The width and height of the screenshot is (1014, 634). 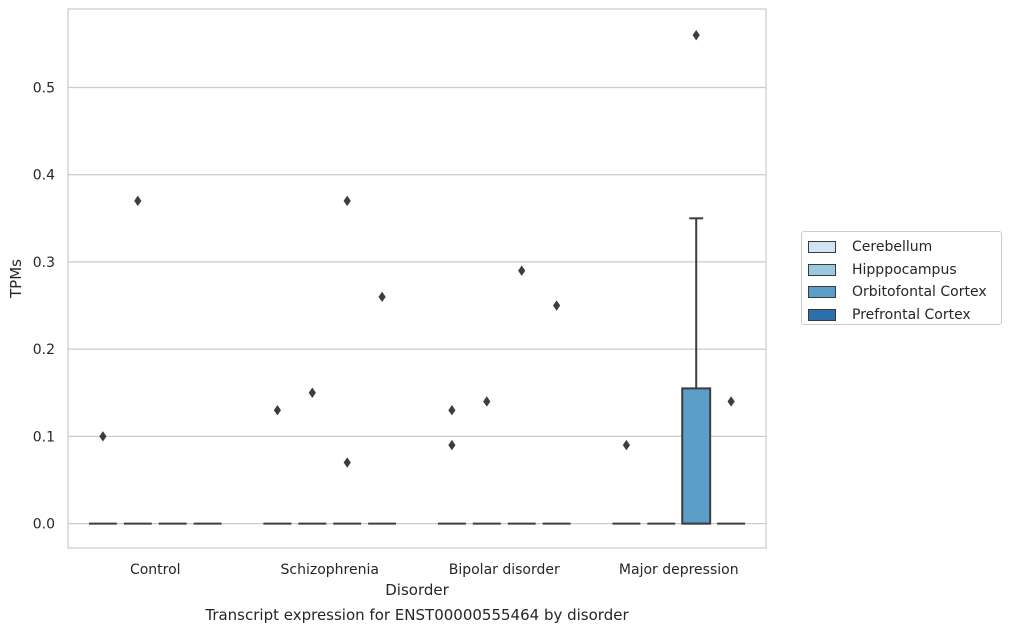 I want to click on y-tick-label: 0.5, so click(x=44, y=88).